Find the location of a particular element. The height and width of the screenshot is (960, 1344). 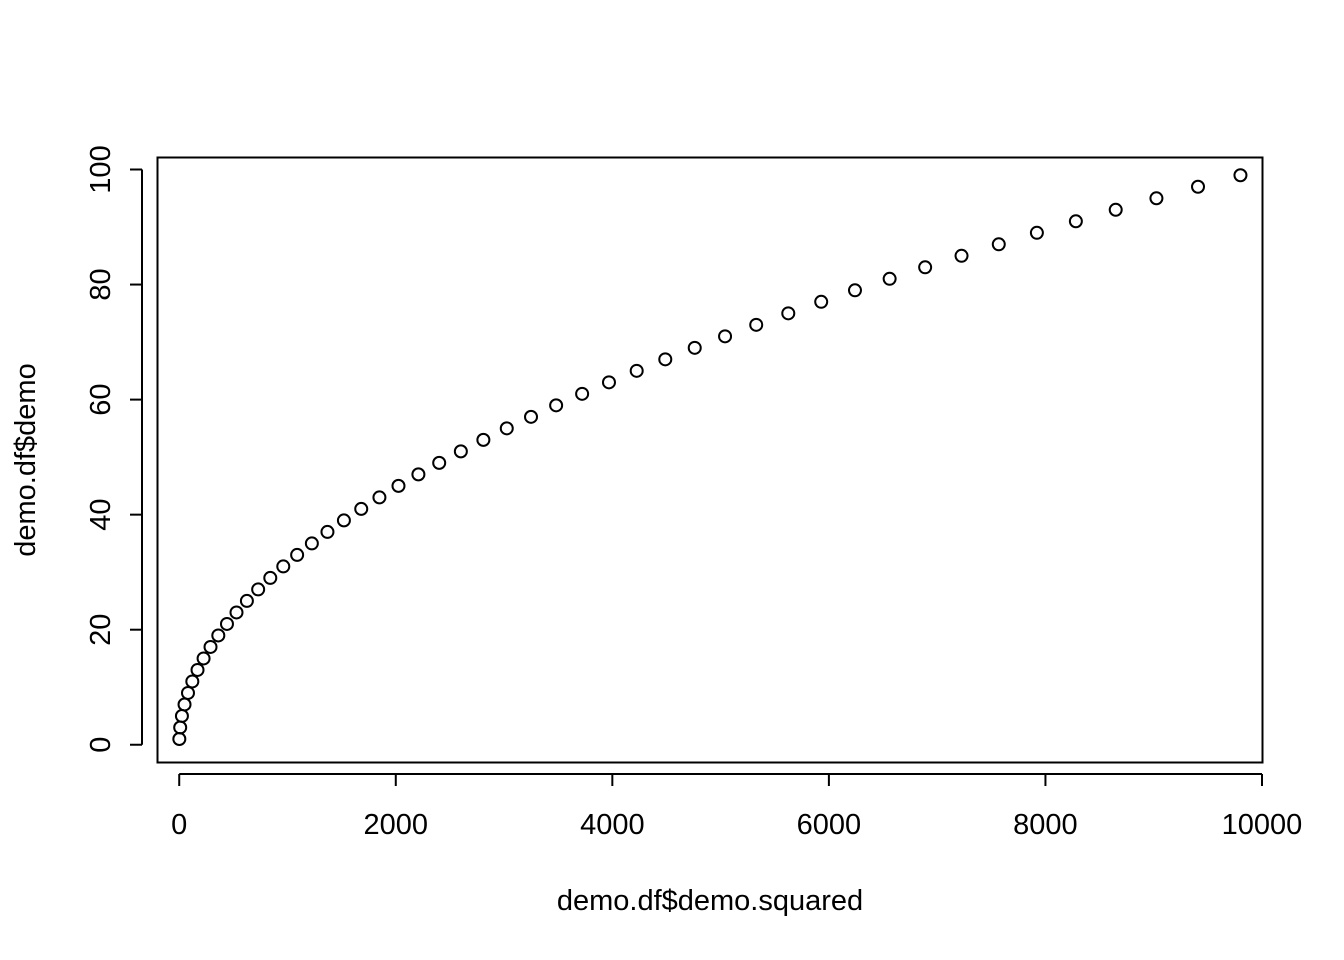

y-tick-label: 0 is located at coordinates (101, 745).